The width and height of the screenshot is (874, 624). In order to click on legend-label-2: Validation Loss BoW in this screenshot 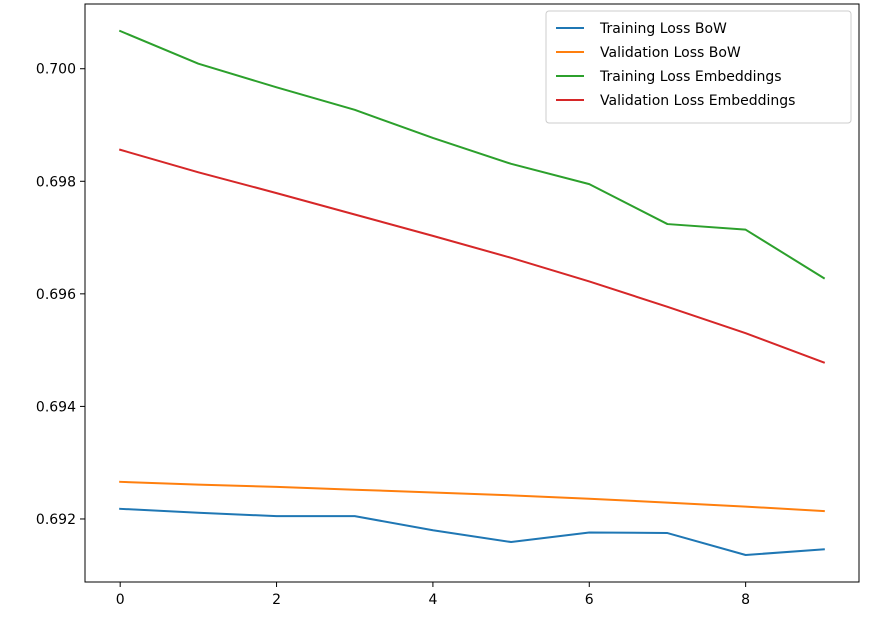, I will do `click(670, 53)`.